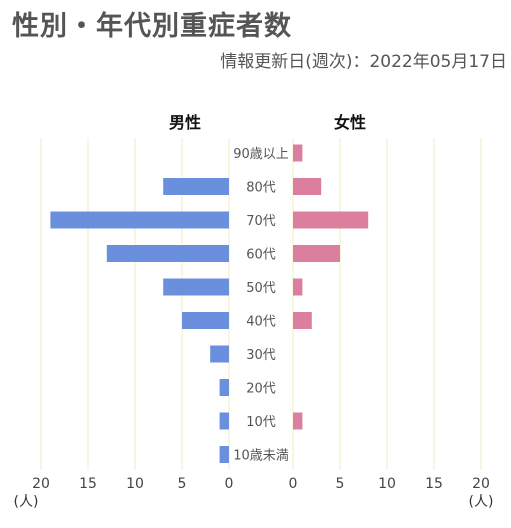 The width and height of the screenshot is (511, 528). I want to click on category-label: 40代, so click(261, 322).